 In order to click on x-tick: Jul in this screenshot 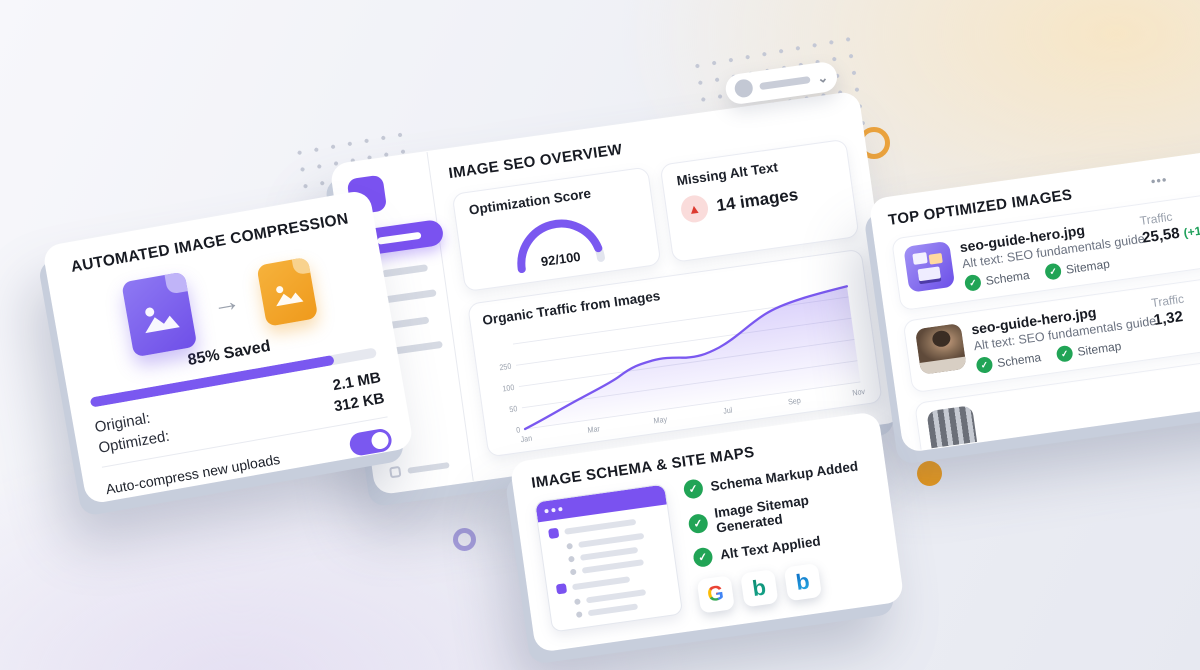, I will do `click(728, 410)`.